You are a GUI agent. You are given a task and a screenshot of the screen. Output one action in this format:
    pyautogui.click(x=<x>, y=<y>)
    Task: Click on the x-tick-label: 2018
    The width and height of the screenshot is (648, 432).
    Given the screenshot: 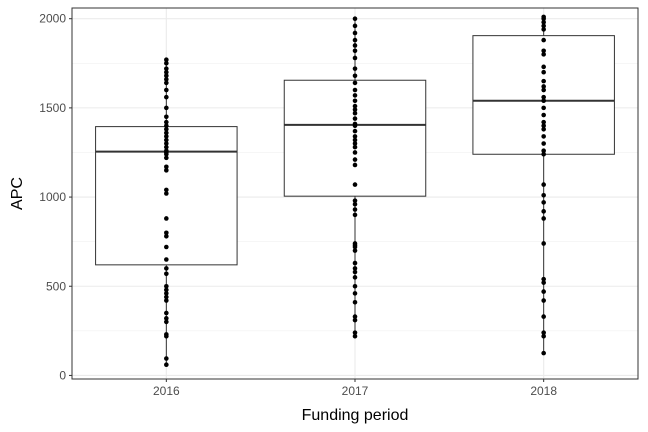 What is the action you would take?
    pyautogui.click(x=543, y=391)
    